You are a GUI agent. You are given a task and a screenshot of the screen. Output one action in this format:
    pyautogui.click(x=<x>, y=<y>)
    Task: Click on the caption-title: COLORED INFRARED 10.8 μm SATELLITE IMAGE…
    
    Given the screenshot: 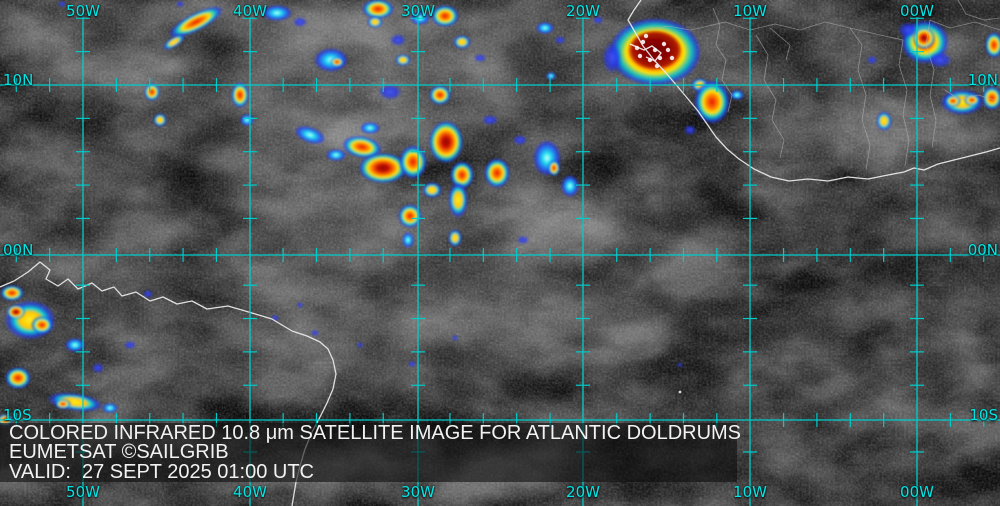 What is the action you would take?
    pyautogui.click(x=375, y=433)
    